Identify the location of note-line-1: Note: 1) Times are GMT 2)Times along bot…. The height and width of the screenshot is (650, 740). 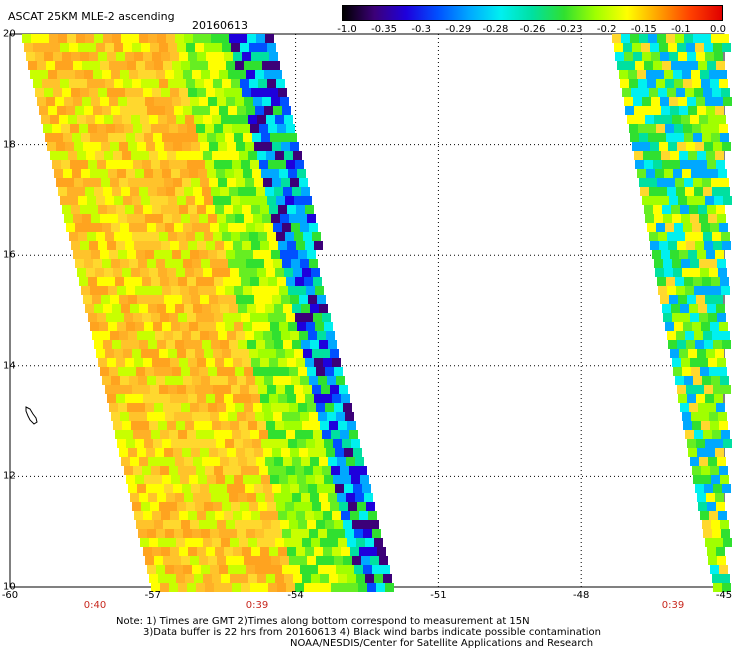
(323, 621).